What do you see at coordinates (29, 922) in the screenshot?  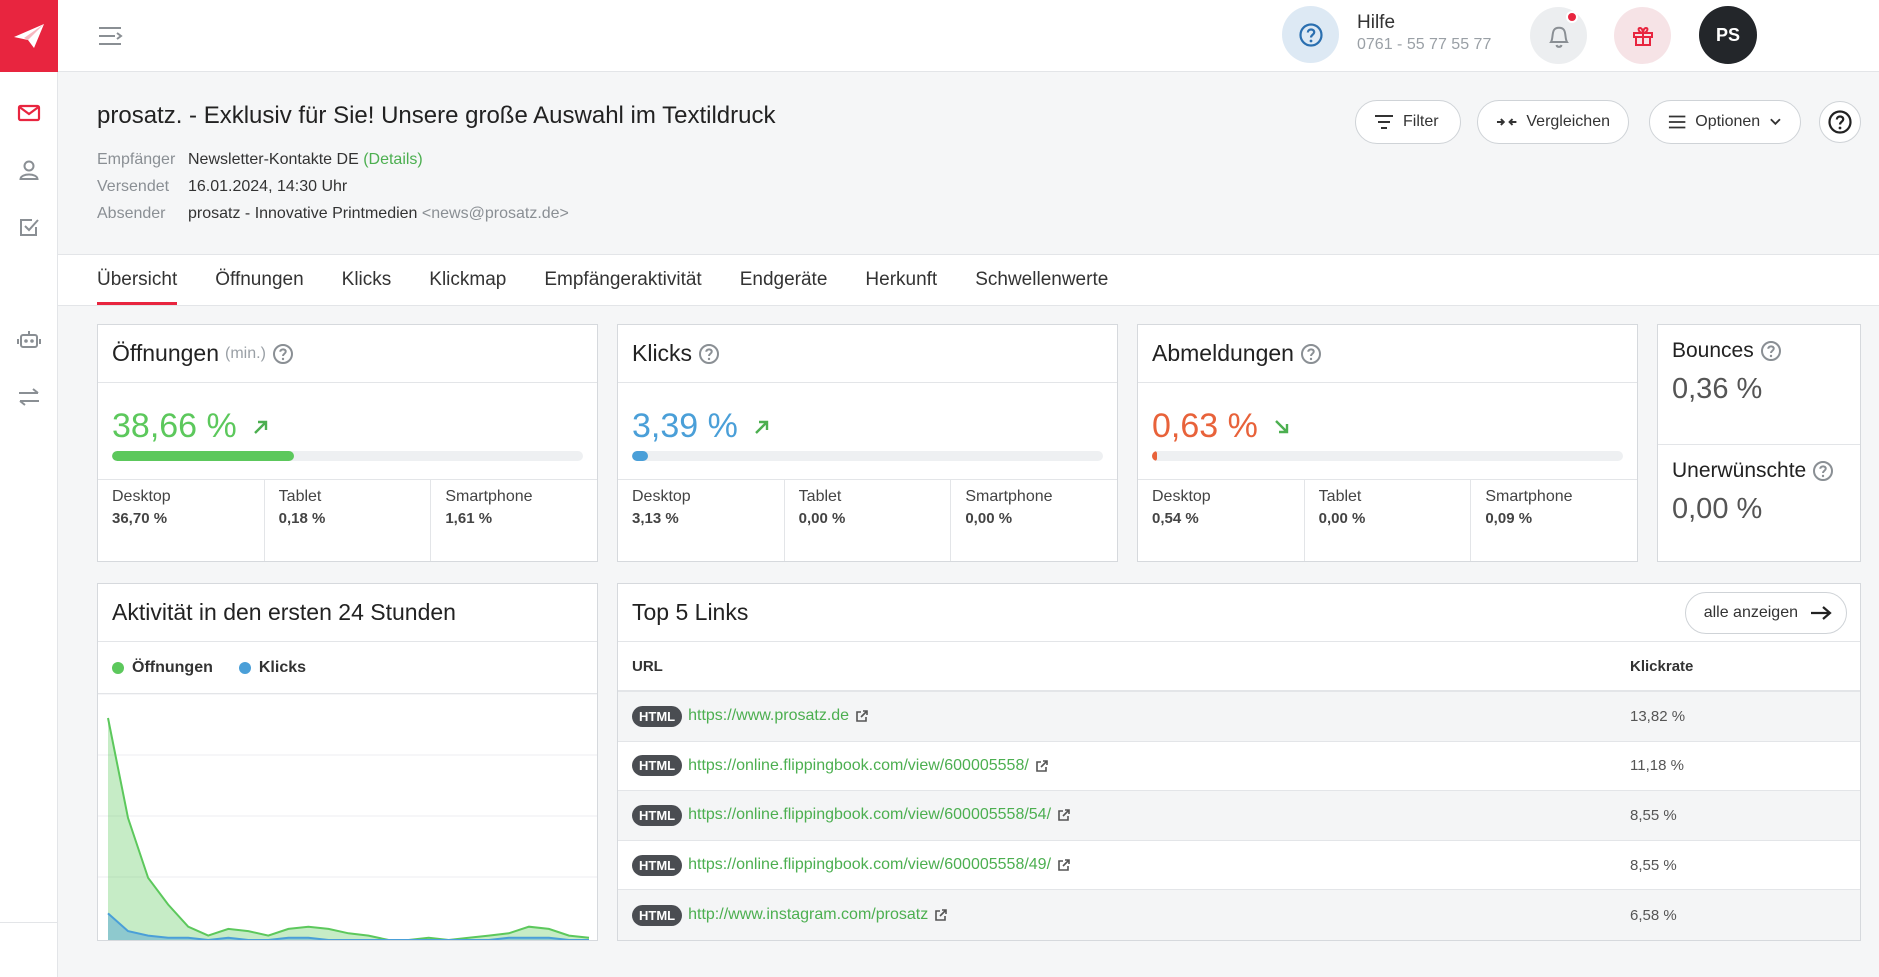 I see `sidebar-divider` at bounding box center [29, 922].